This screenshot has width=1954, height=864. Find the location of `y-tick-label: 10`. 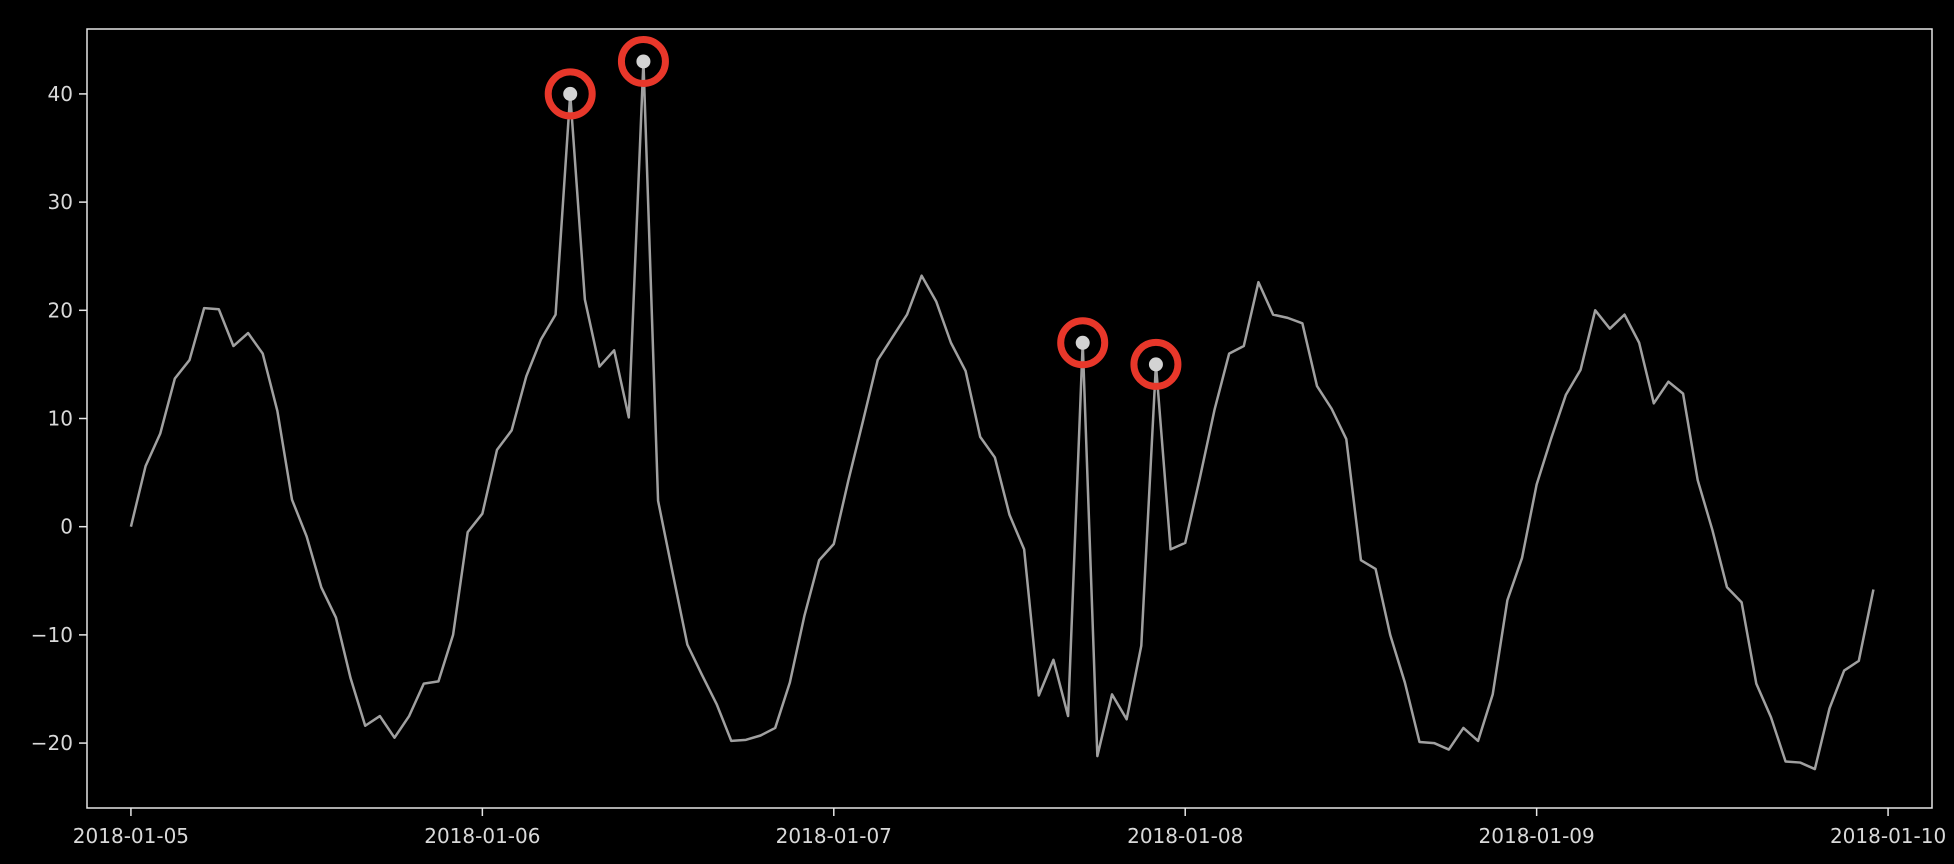

y-tick-label: 10 is located at coordinates (60, 419).